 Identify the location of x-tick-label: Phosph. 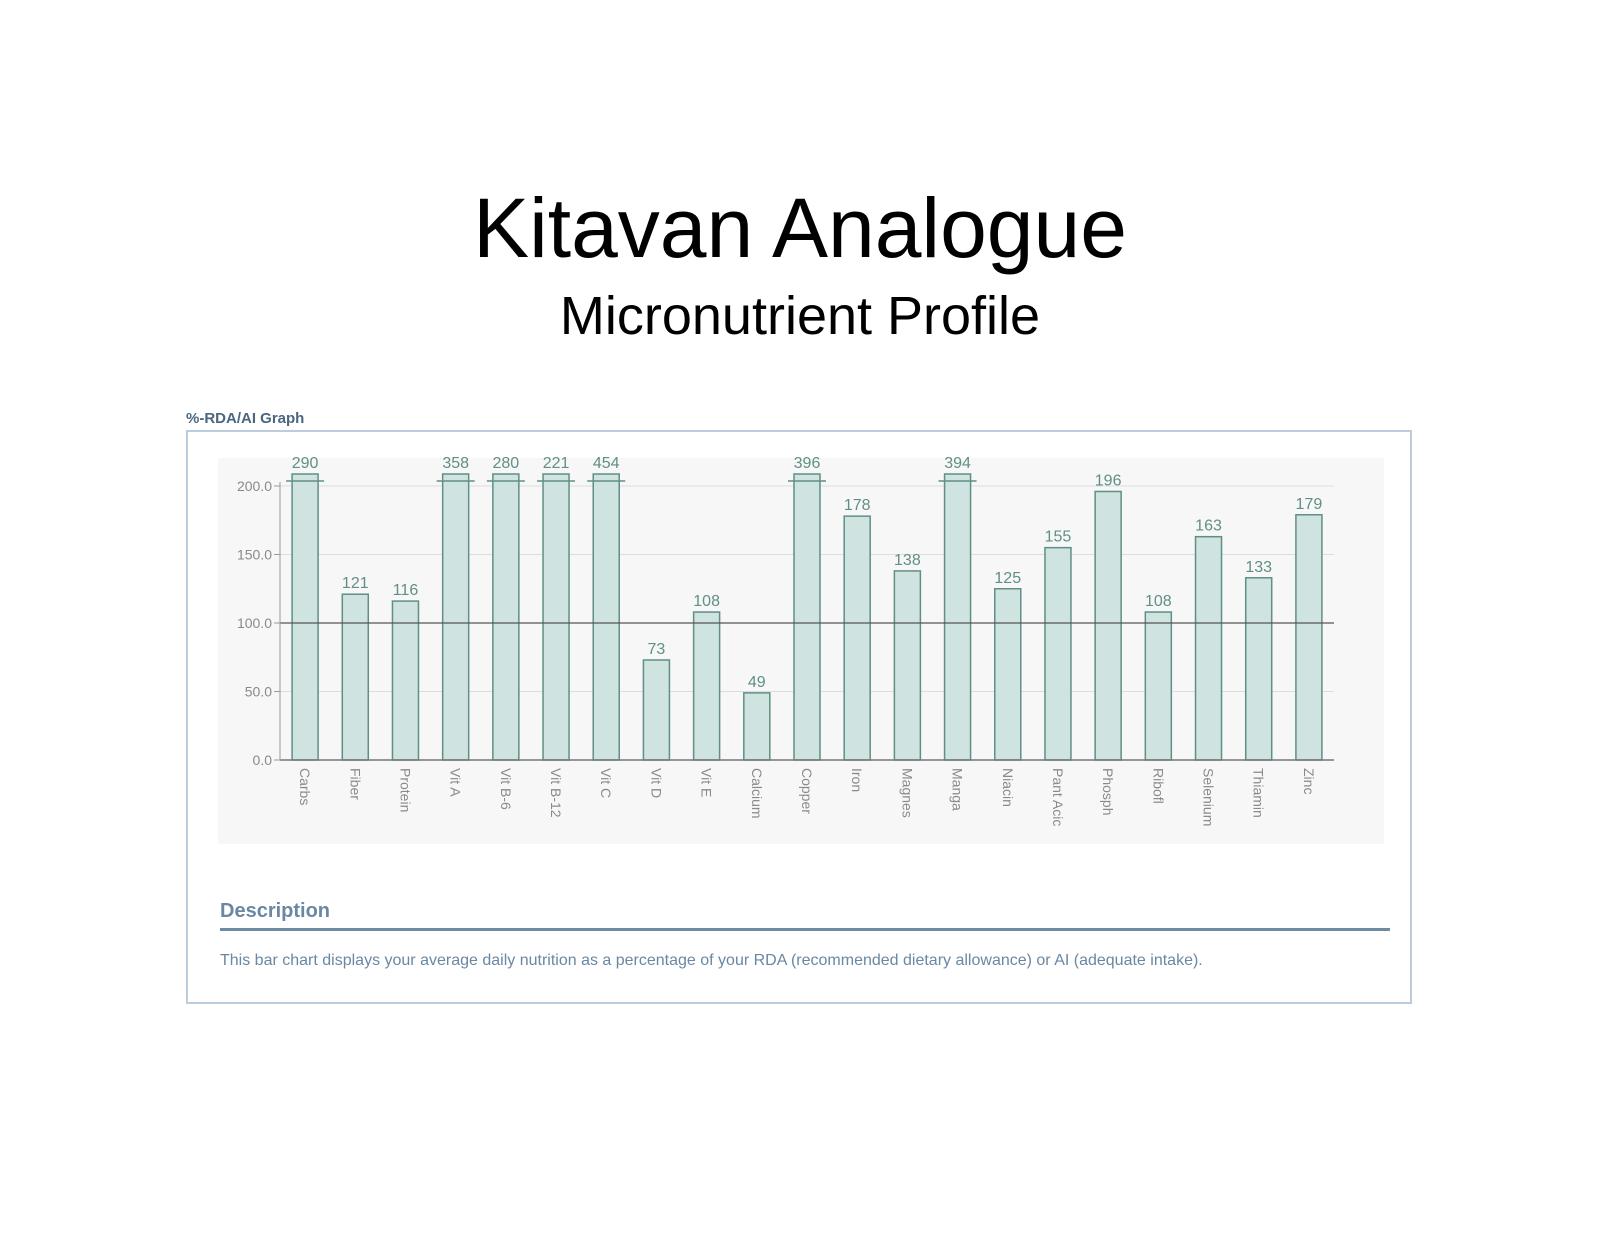
(1108, 791).